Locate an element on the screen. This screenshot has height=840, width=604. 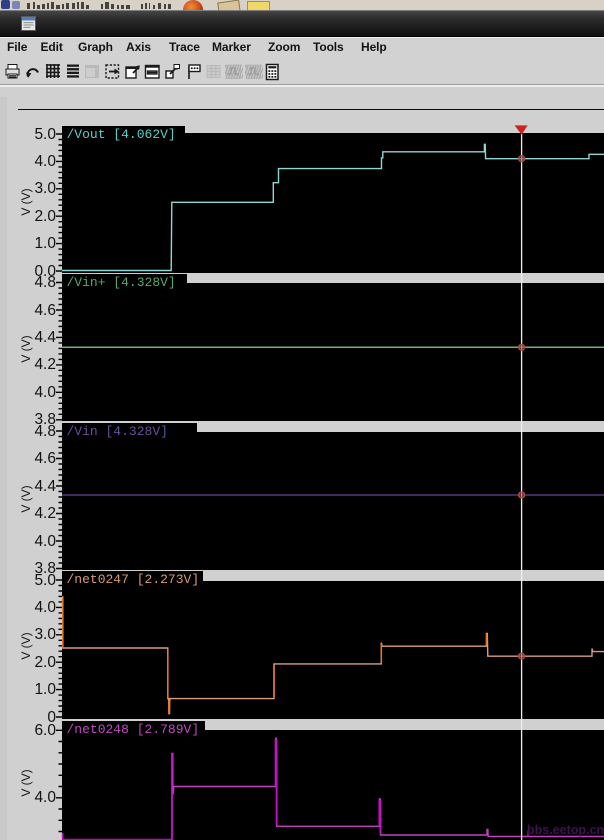
svg-text: bbs.eetop.cn is located at coordinates (565, 830).